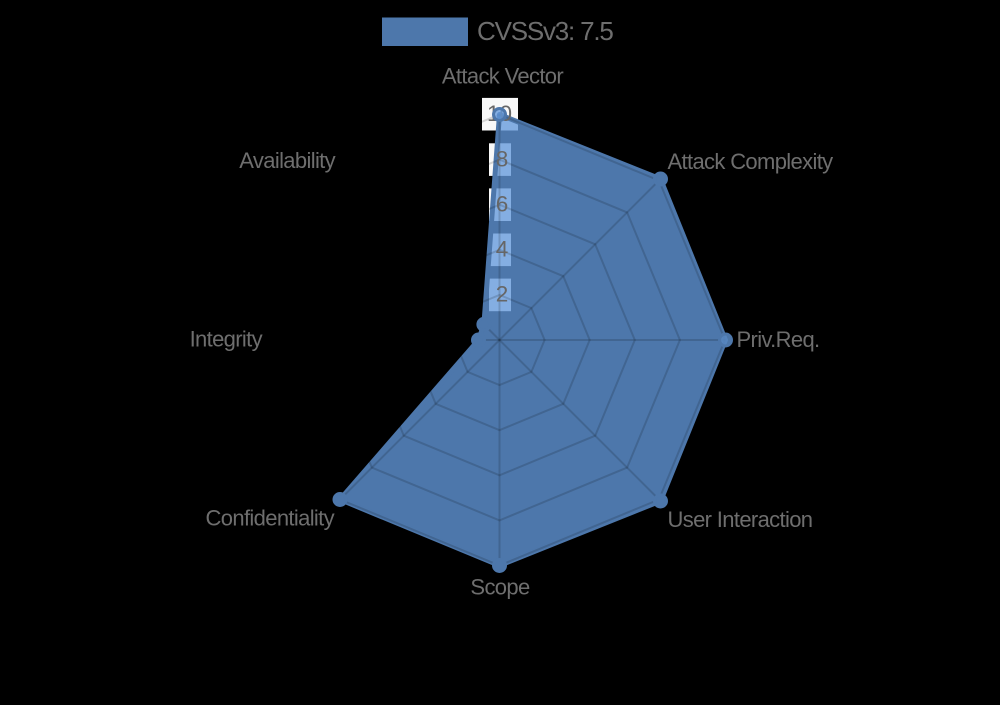  I want to click on svg-text: 2, so click(502, 294).